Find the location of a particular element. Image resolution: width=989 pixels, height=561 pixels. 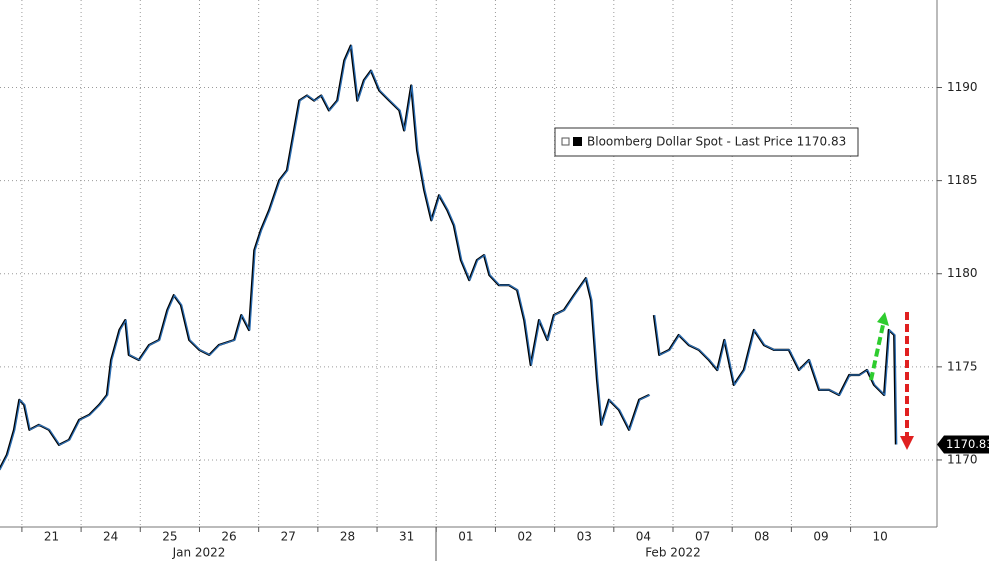

up-arrow-head is located at coordinates (883, 319).